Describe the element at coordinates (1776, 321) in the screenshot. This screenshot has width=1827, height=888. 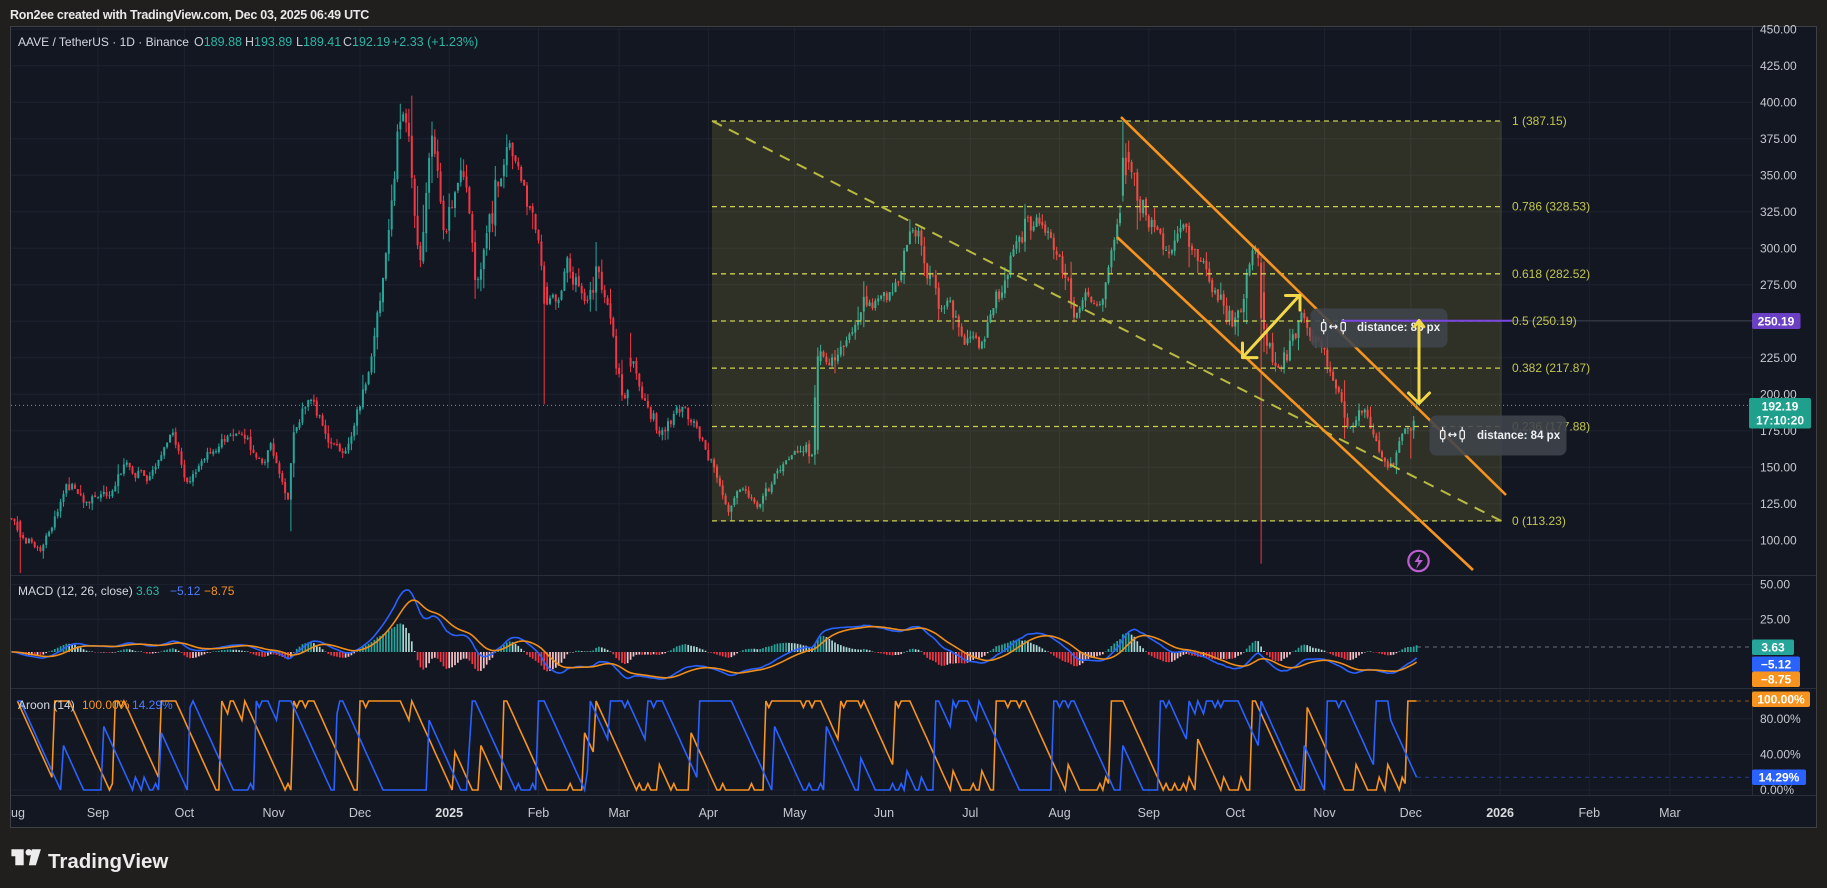
I see `svg-text: 250.19` at that location.